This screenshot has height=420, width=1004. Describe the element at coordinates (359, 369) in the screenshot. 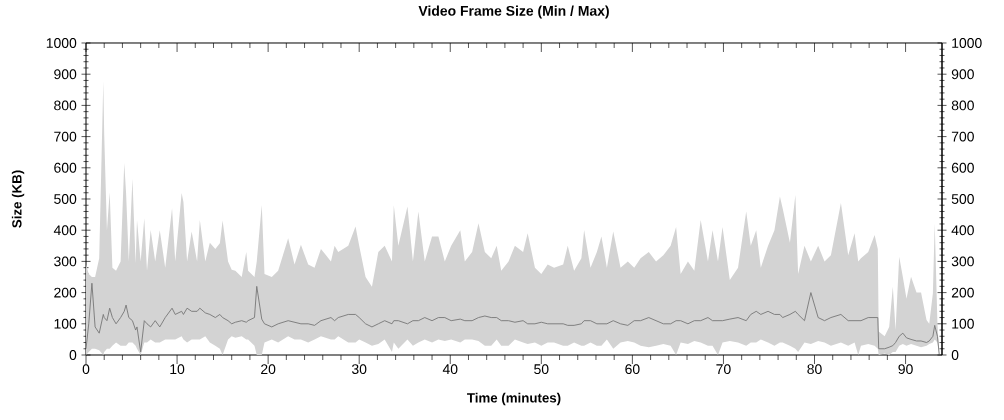

I see `x-tick-label: 30` at that location.